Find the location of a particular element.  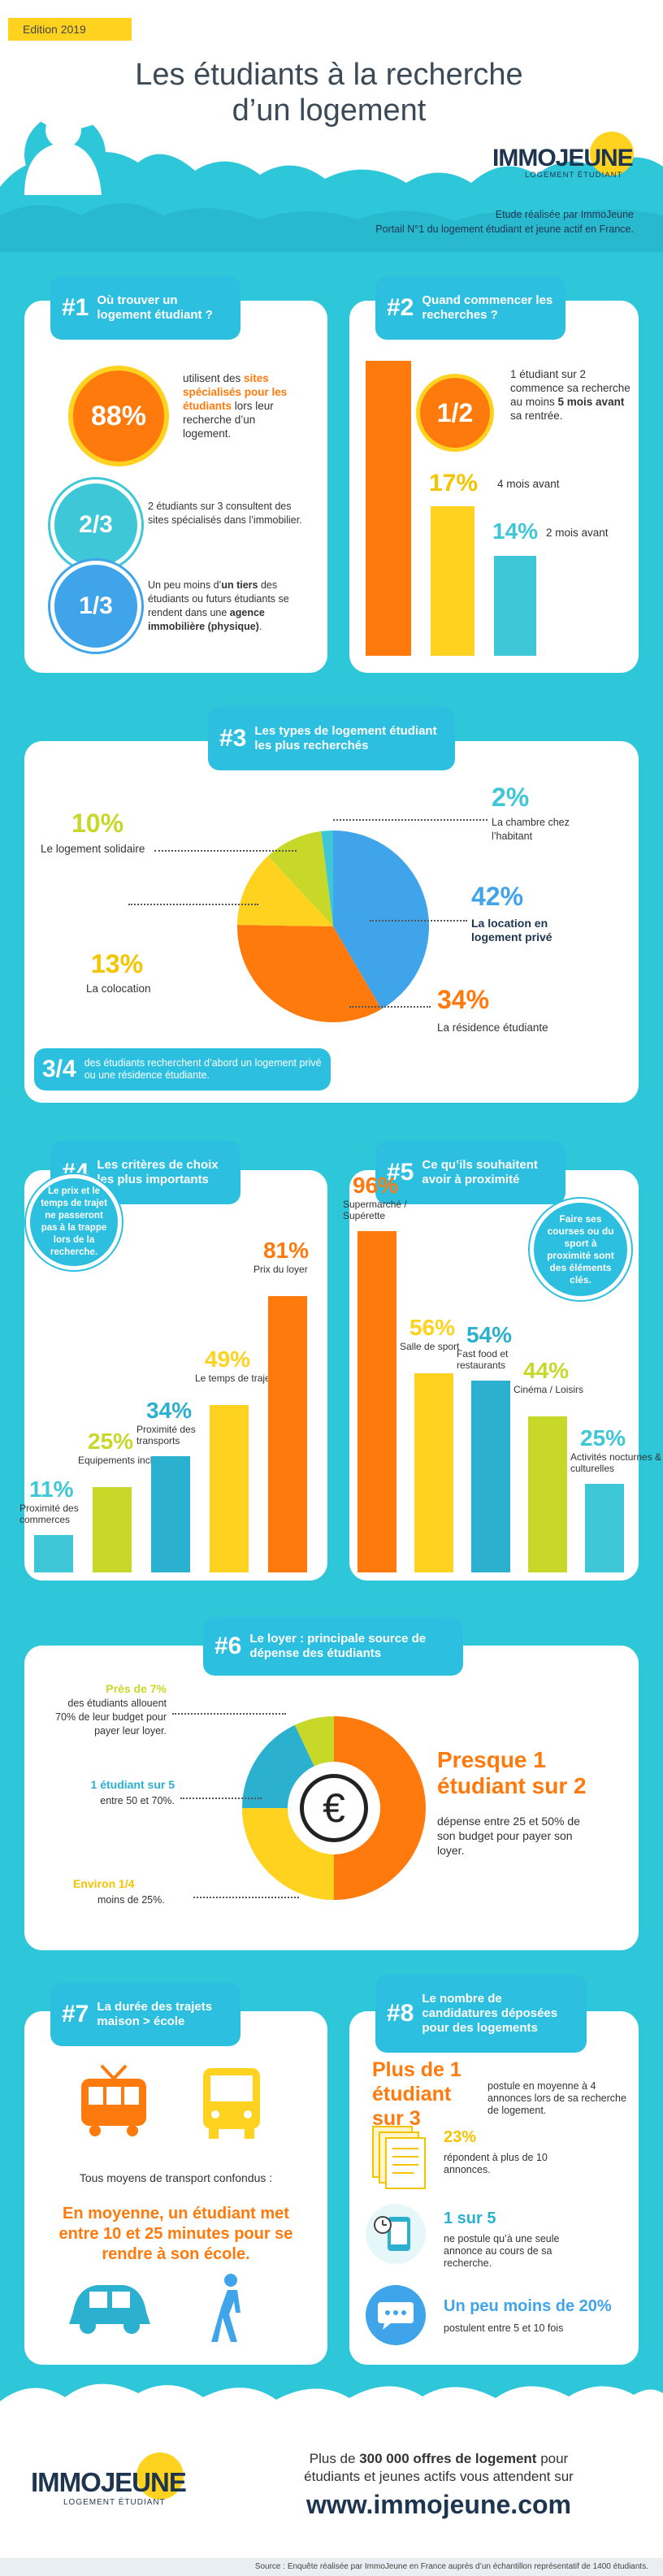

section-2-label: #2 Quand commencer les recherches ? is located at coordinates (470, 308).